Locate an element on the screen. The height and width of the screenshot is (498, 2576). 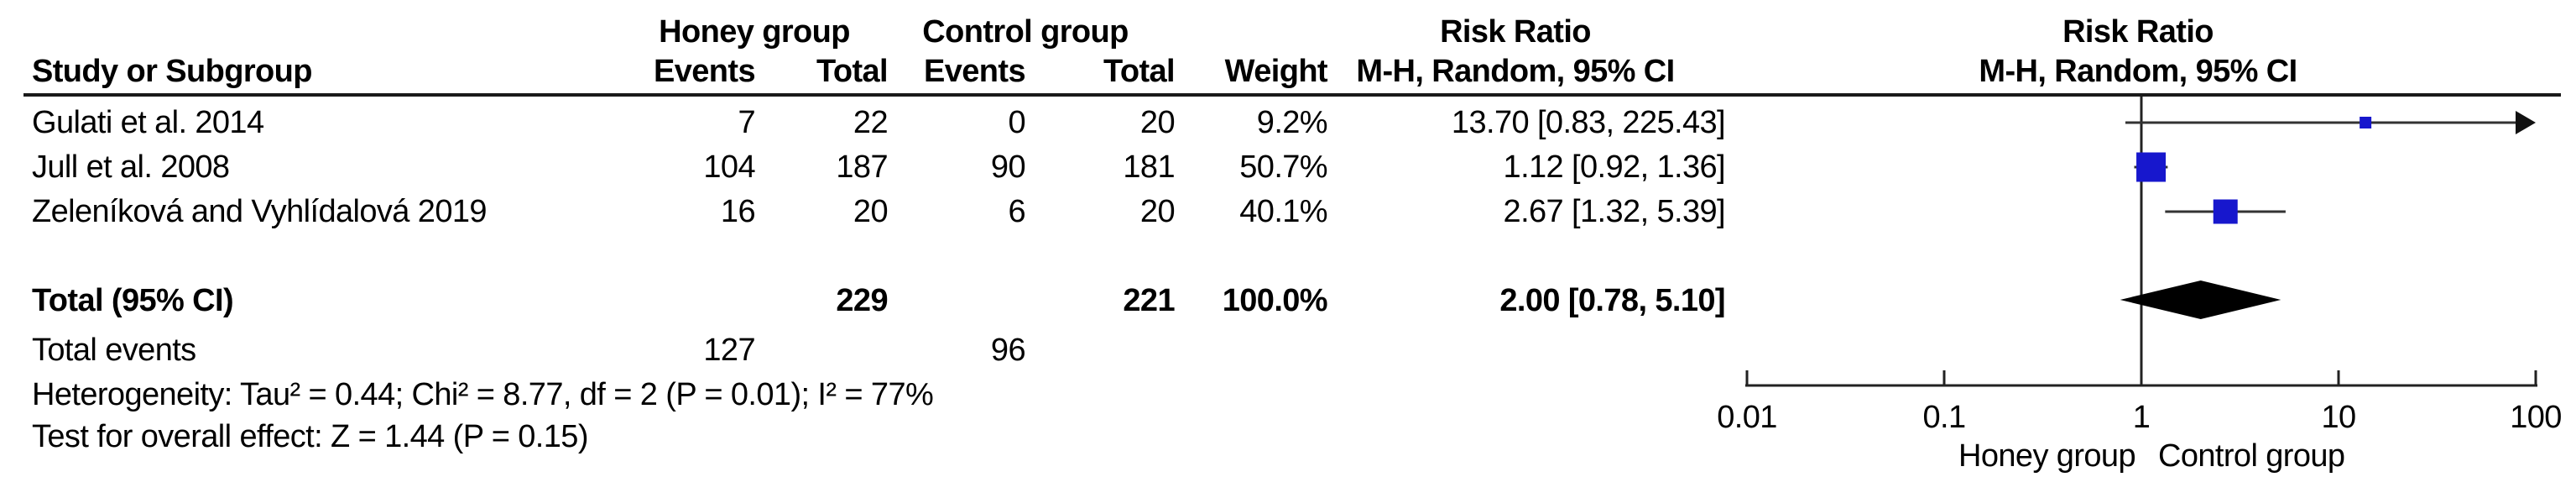
total-label: Total (95% CI) is located at coordinates (133, 300).